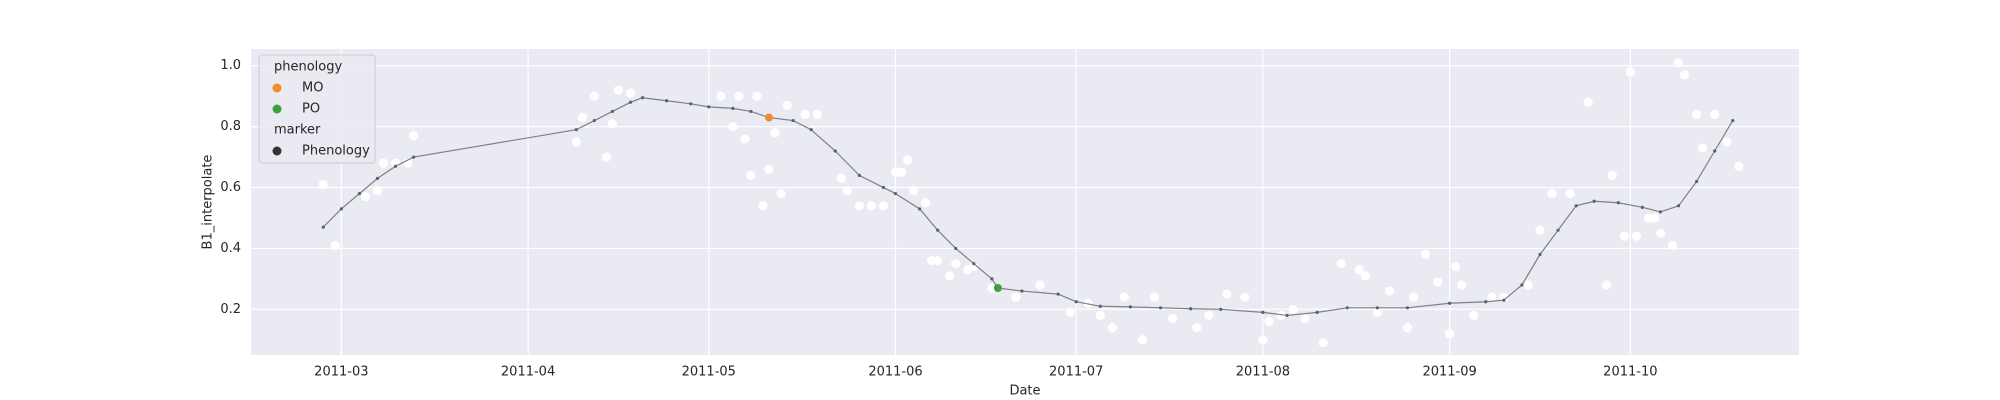  I want to click on x-tick-label: 2011-07, so click(1076, 372).